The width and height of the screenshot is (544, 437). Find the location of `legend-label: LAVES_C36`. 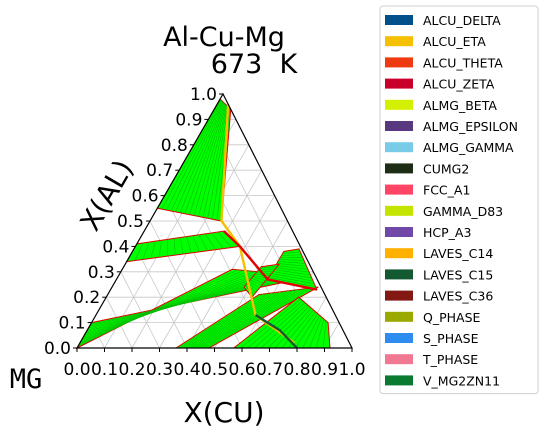

legend-label: LAVES_C36 is located at coordinates (458, 296).